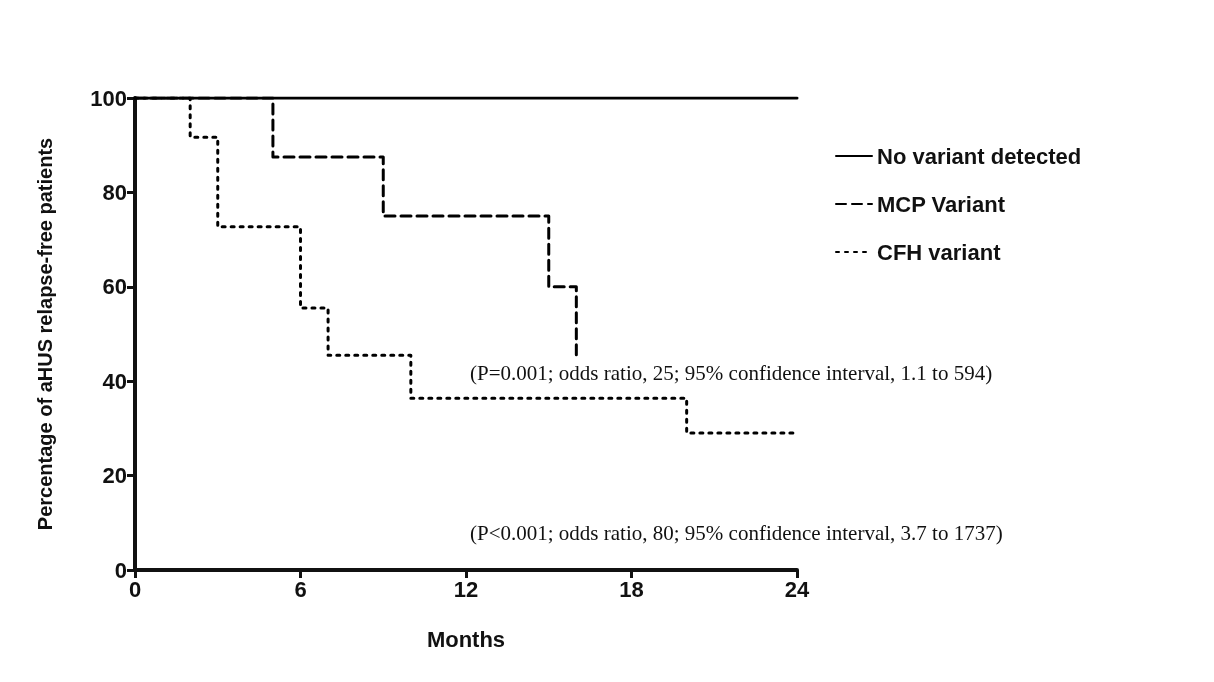 The image size is (1214, 682). What do you see at coordinates (114, 192) in the screenshot?
I see `y-tick-label: 80` at bounding box center [114, 192].